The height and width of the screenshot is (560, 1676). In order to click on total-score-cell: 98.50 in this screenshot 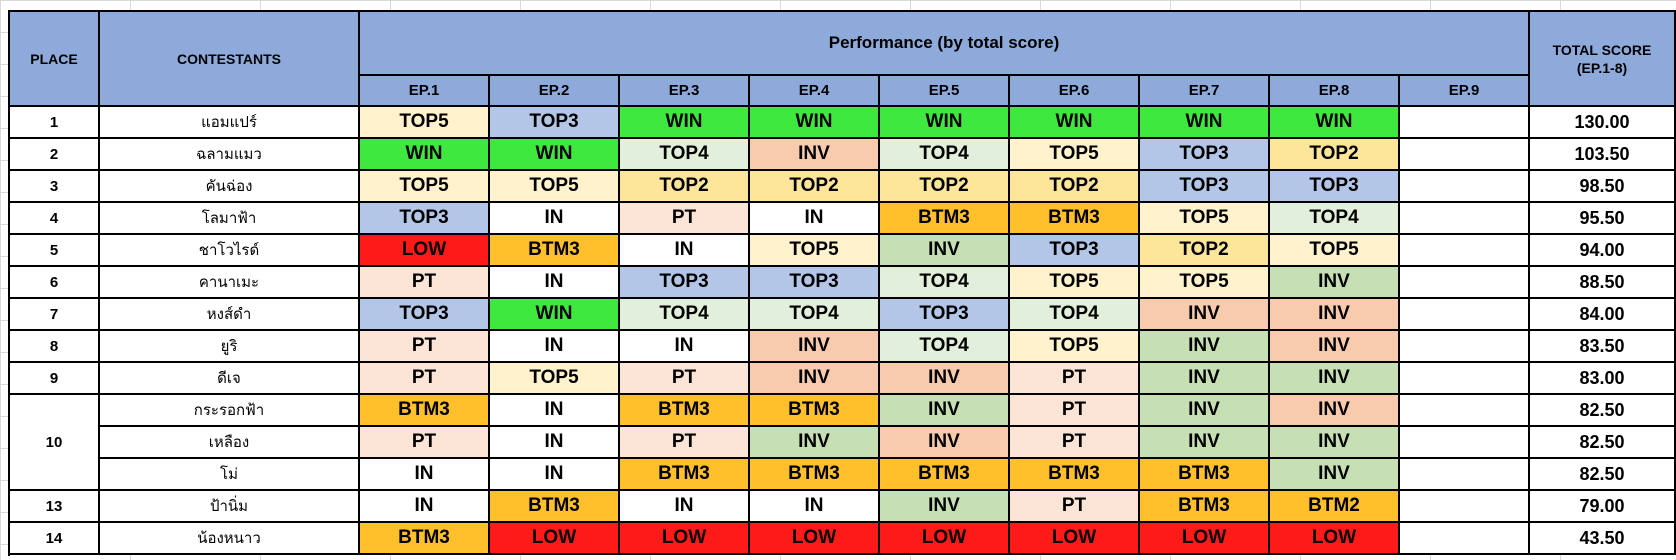, I will do `click(1603, 187)`.